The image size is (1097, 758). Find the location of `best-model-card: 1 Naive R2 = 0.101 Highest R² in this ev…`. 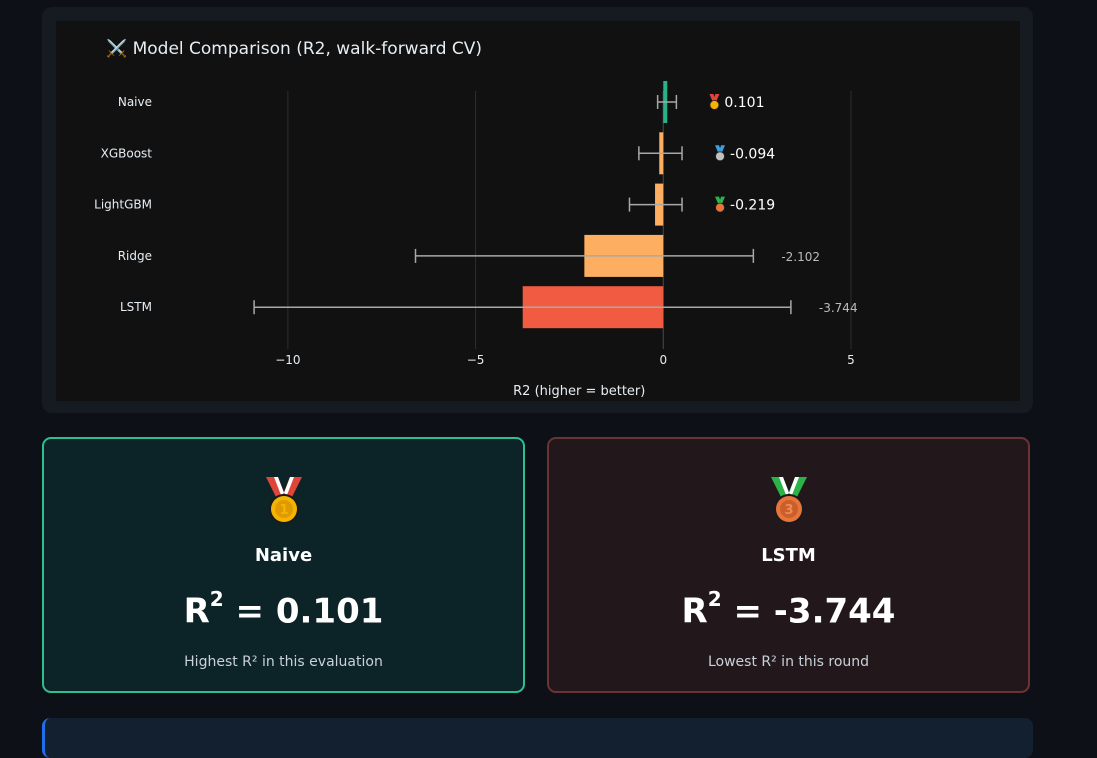

best-model-card: 1 Naive R2 = 0.101 Highest R² in this ev… is located at coordinates (283, 565).